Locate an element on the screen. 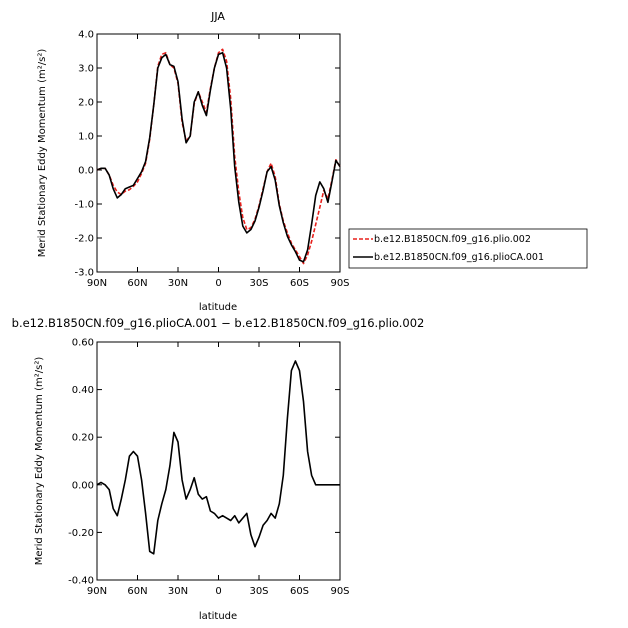  bottom-x-tick-label: 60S is located at coordinates (299, 591).